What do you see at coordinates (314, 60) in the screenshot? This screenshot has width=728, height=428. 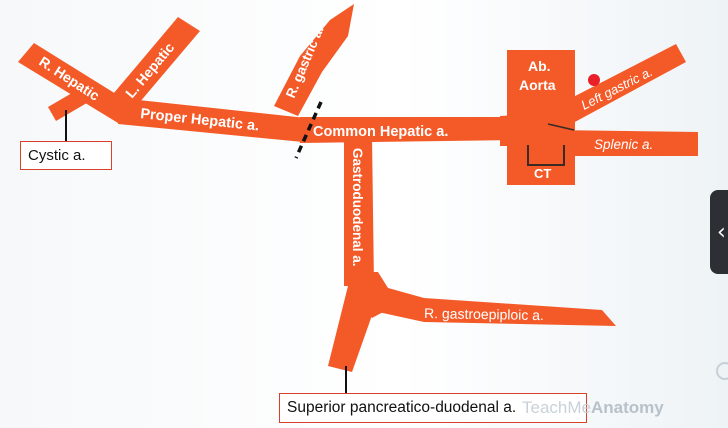 I see `r-gastric-artery` at bounding box center [314, 60].